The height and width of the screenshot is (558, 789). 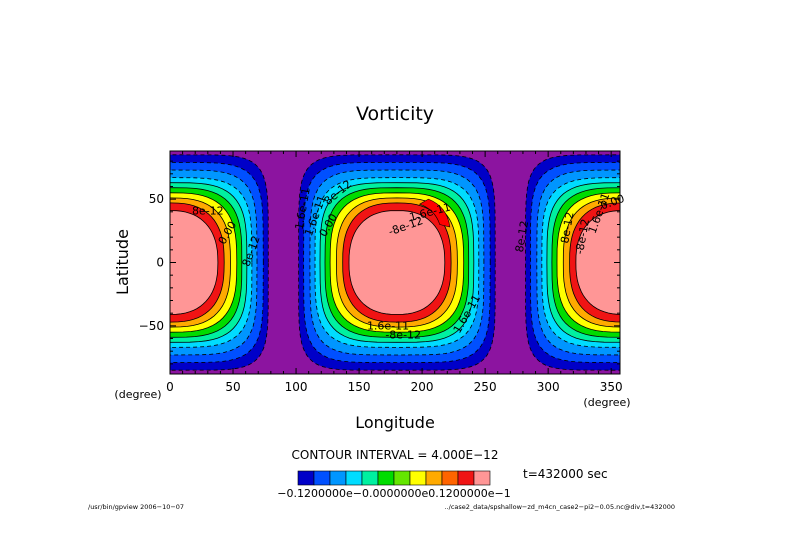 What do you see at coordinates (422, 387) in the screenshot?
I see `x-tick-label: 200` at bounding box center [422, 387].